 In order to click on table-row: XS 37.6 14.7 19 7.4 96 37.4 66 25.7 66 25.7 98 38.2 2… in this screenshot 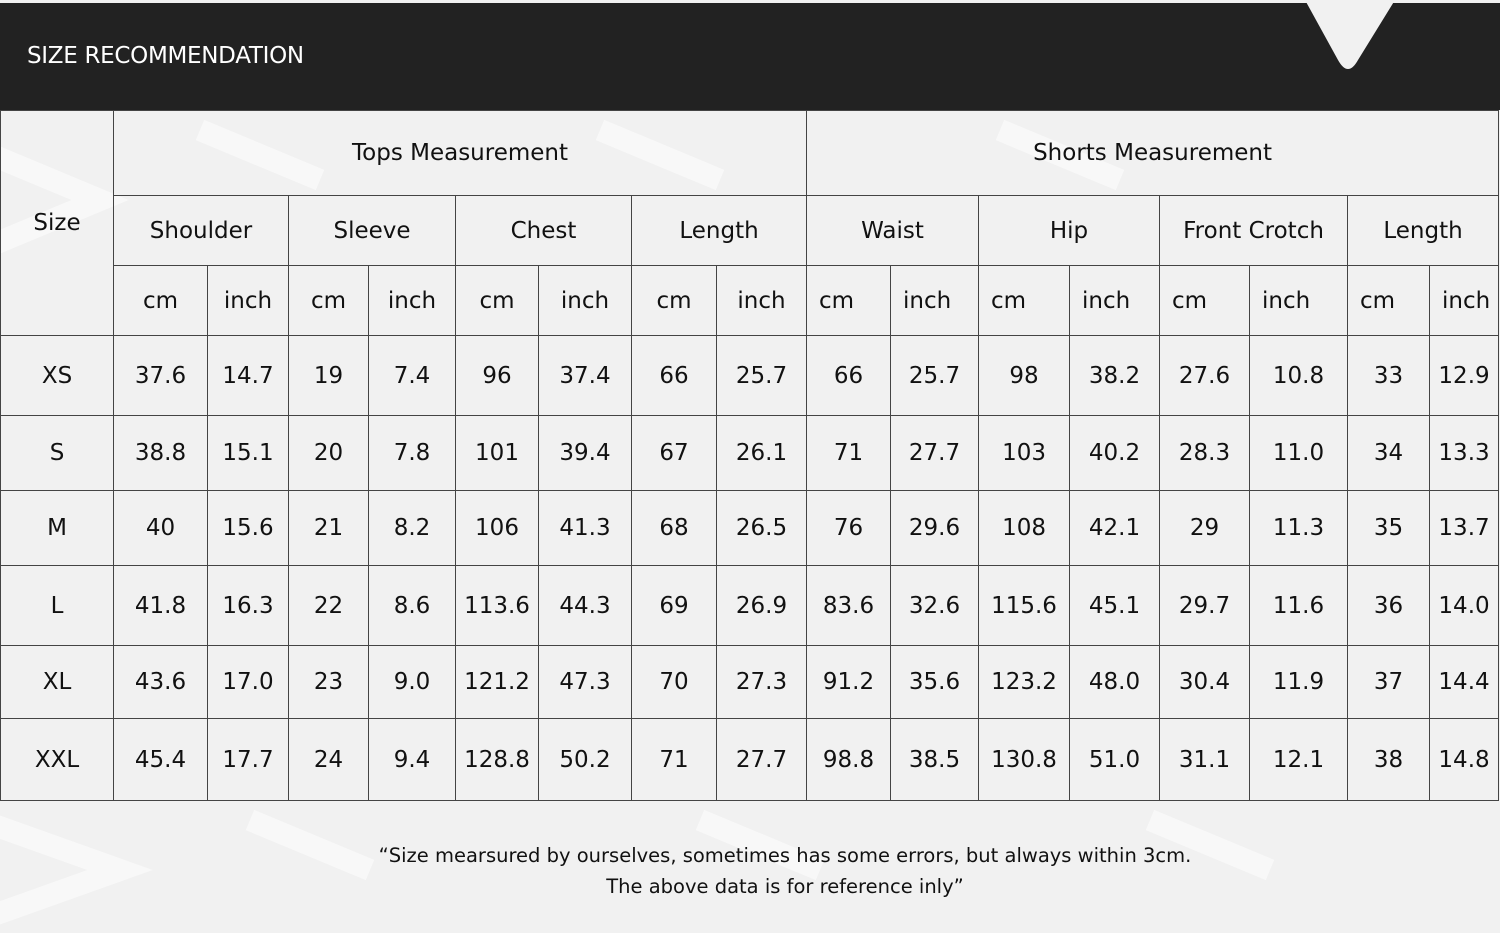, I will do `click(750, 375)`.